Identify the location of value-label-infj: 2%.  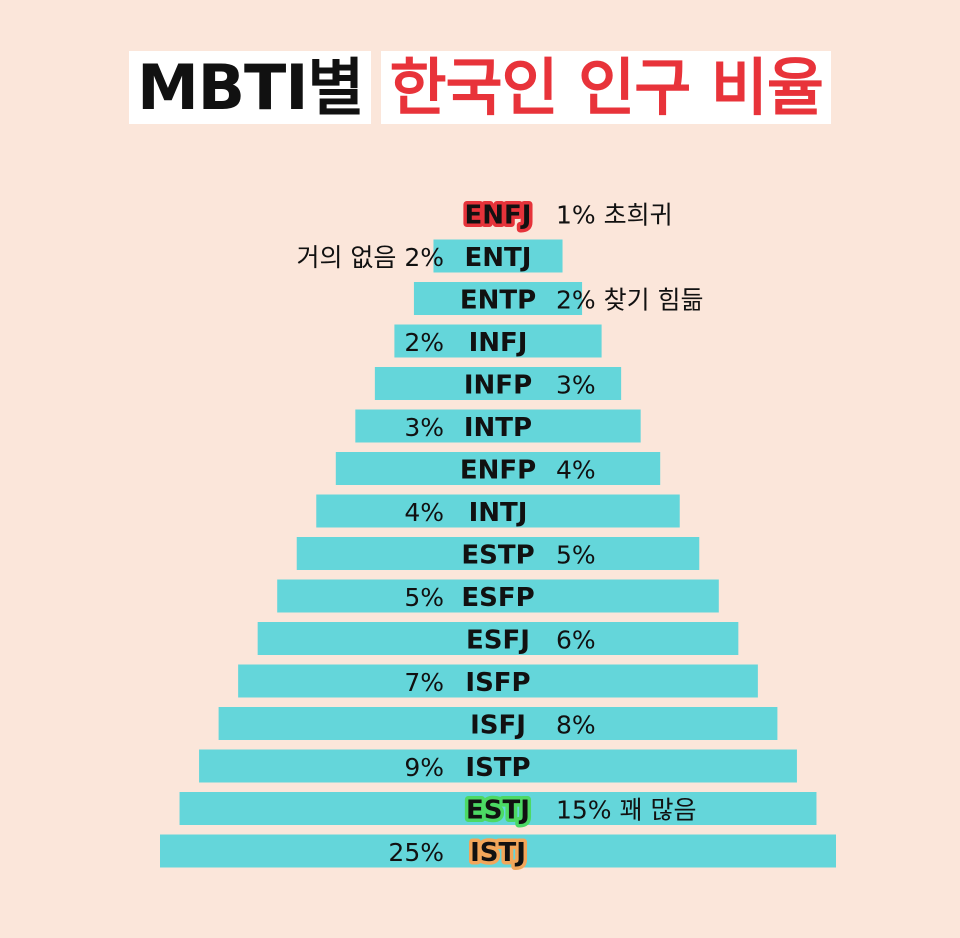
(424, 342).